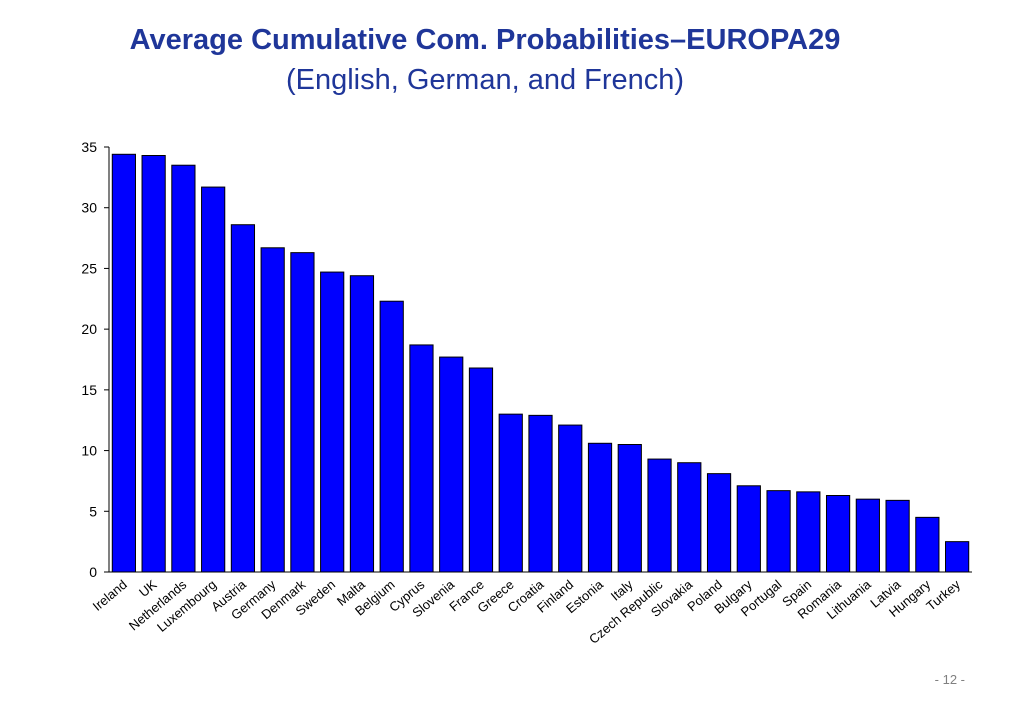  I want to click on bar-turkey, so click(957, 557).